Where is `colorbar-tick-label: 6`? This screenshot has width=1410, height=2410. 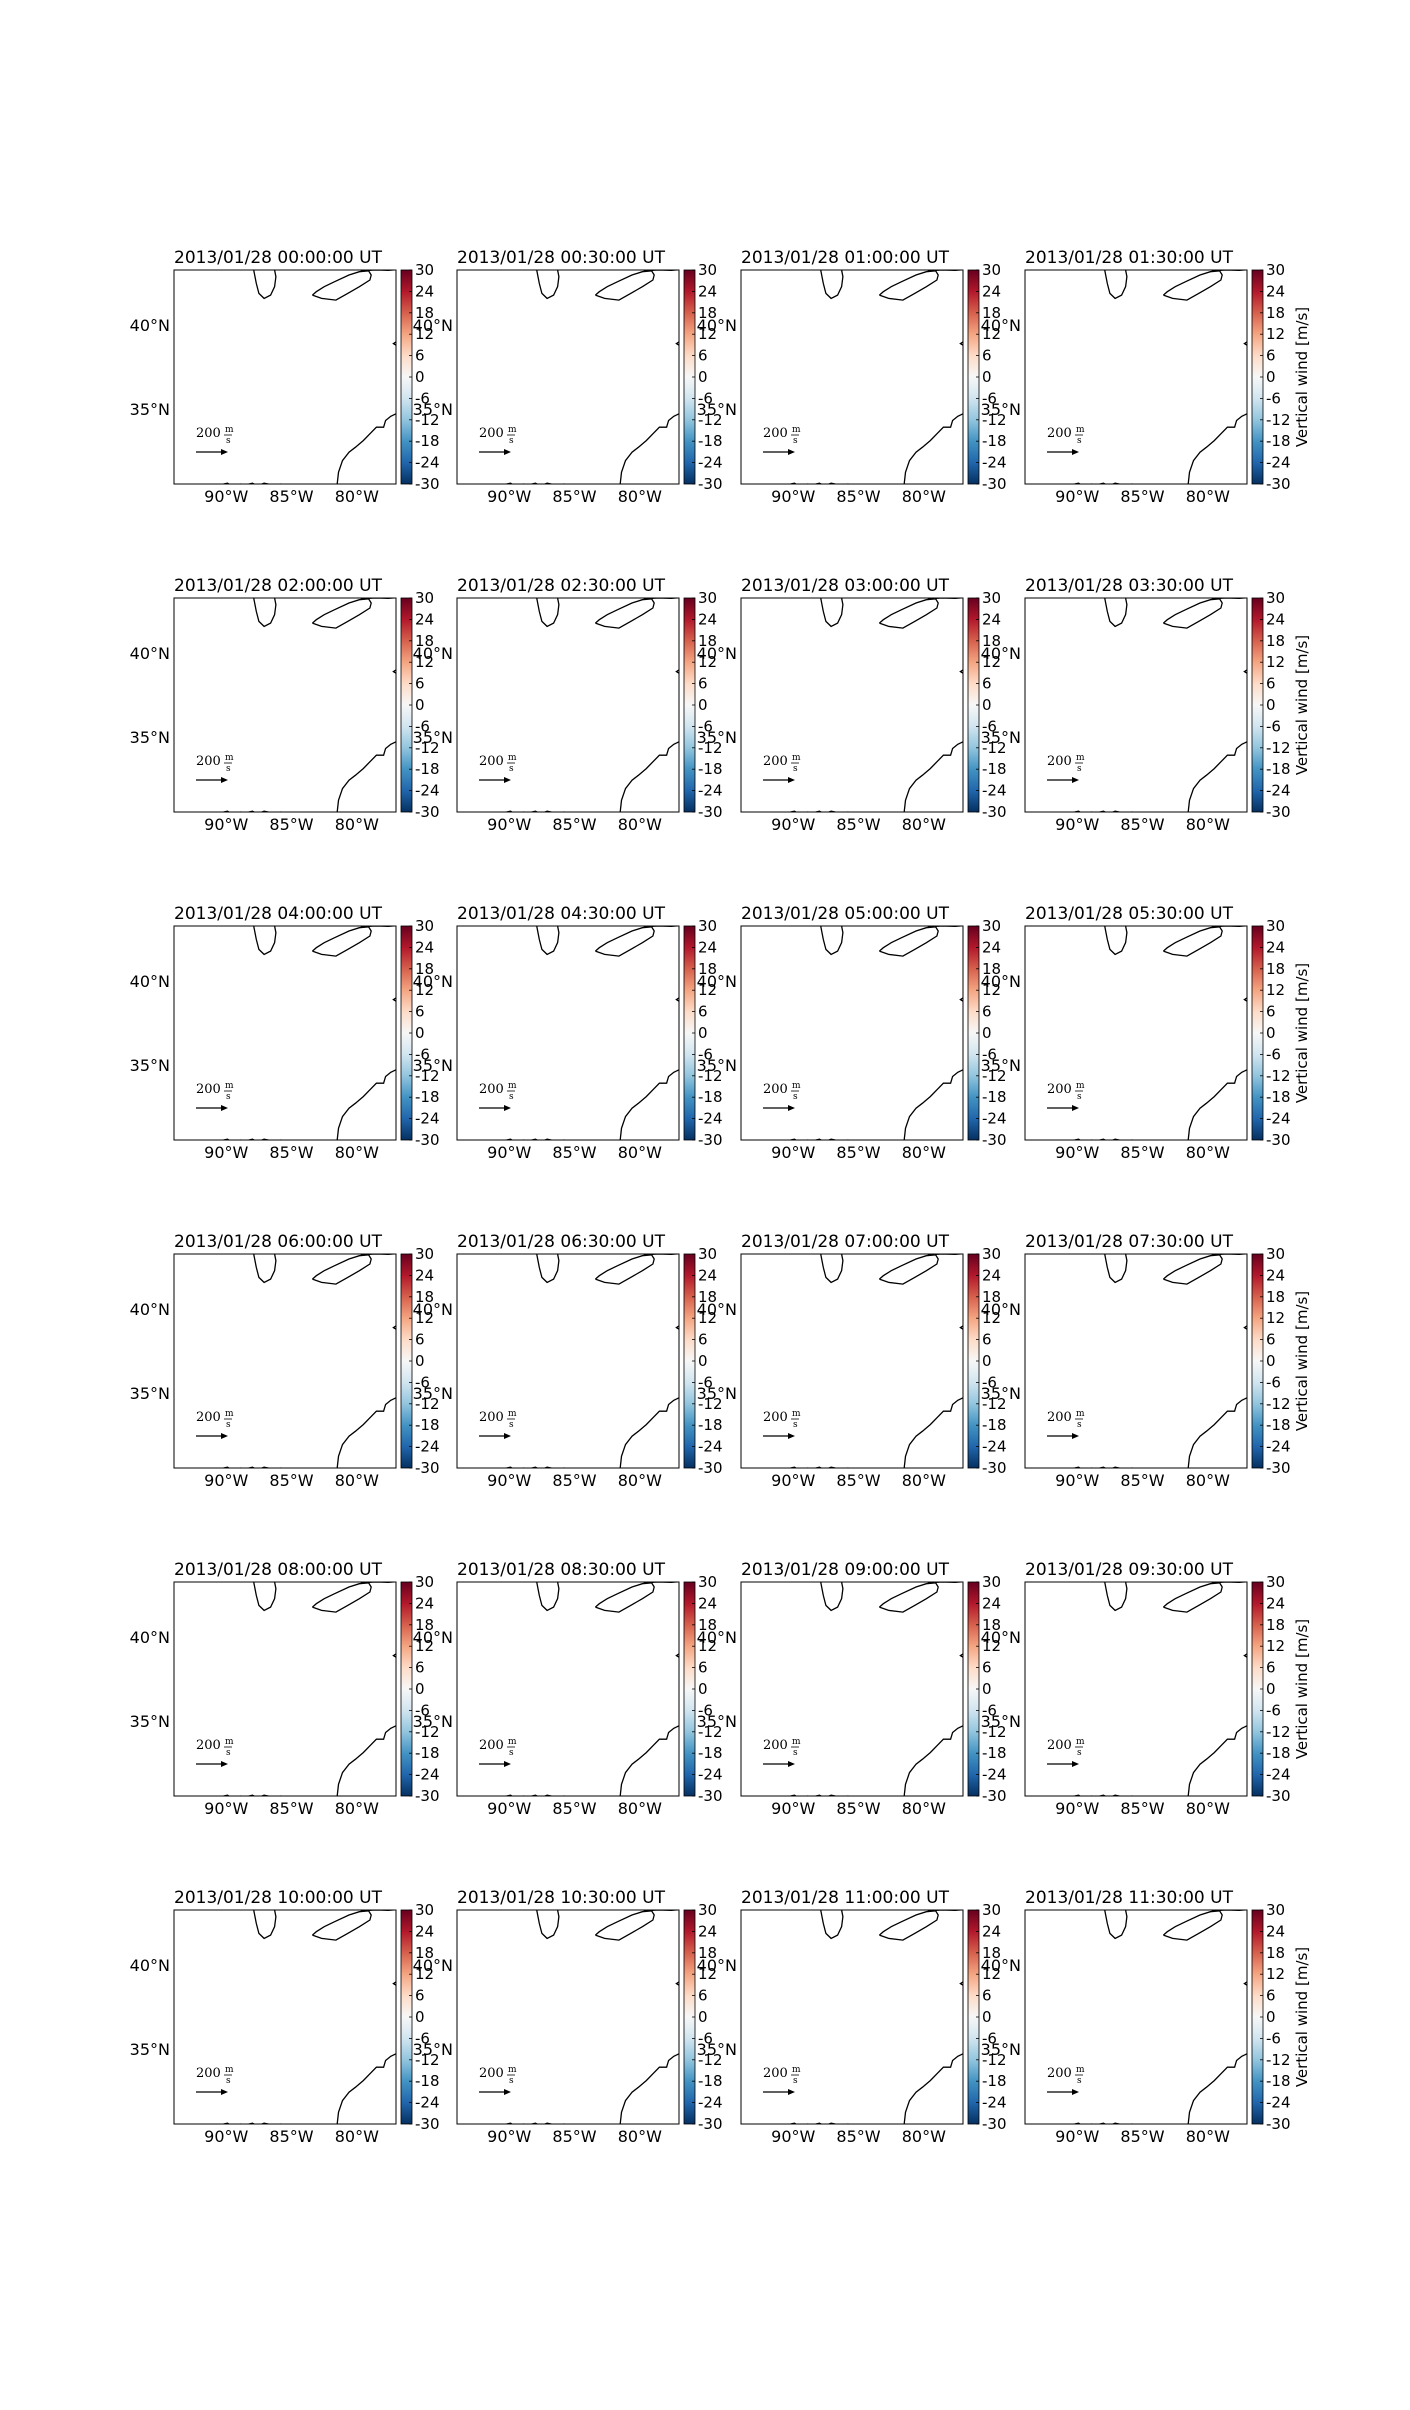 colorbar-tick-label: 6 is located at coordinates (1271, 1340).